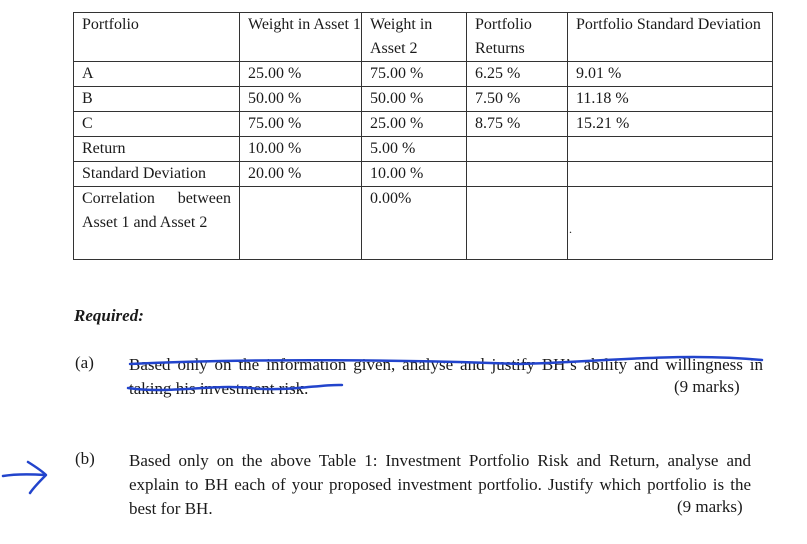 Image resolution: width=807 pixels, height=544 pixels. What do you see at coordinates (156, 174) in the screenshot?
I see `table-cell: Standard Deviation` at bounding box center [156, 174].